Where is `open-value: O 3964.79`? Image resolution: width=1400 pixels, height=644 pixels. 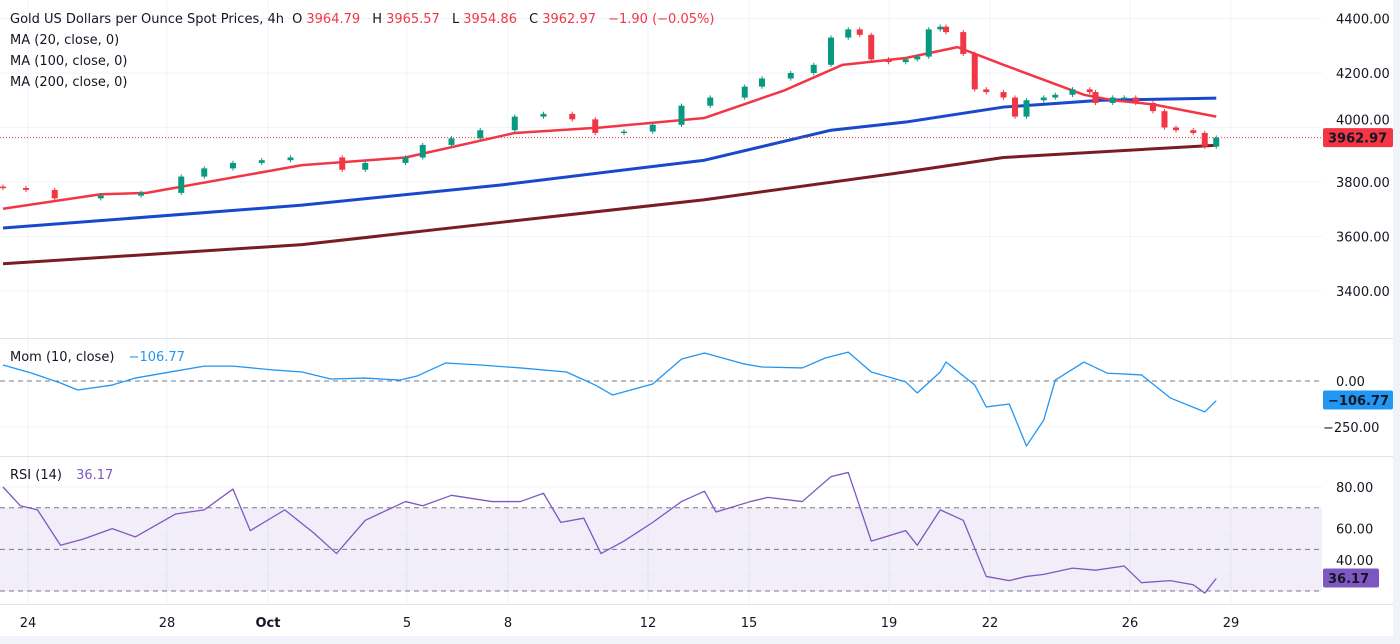
open-value: O 3964.79 is located at coordinates (328, 19).